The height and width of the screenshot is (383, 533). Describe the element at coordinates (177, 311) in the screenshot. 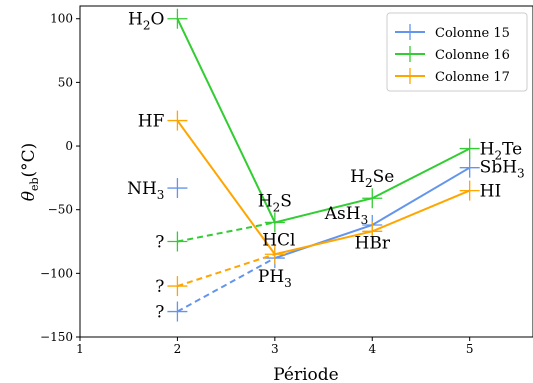

I see `series-1-unknown-point` at that location.